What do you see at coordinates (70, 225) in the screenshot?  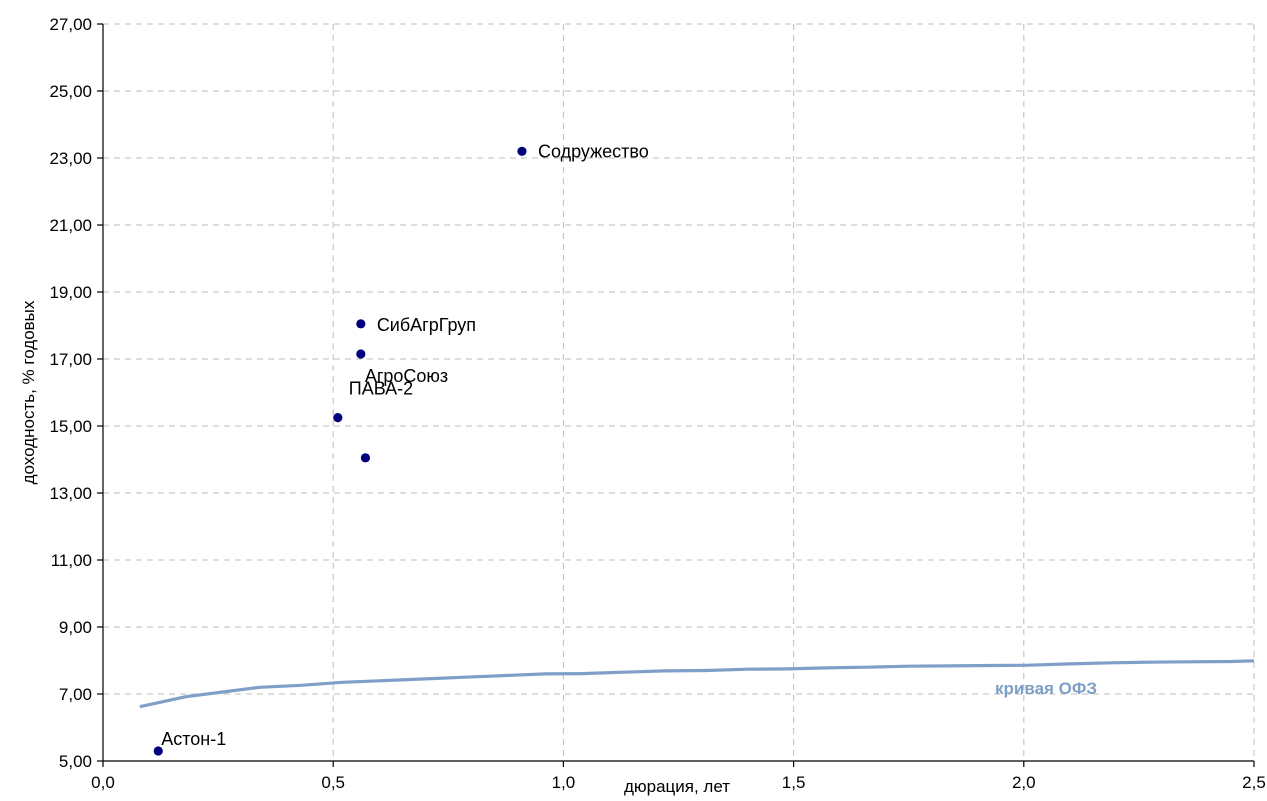 I see `y-tick-label: 21,00` at bounding box center [70, 225].